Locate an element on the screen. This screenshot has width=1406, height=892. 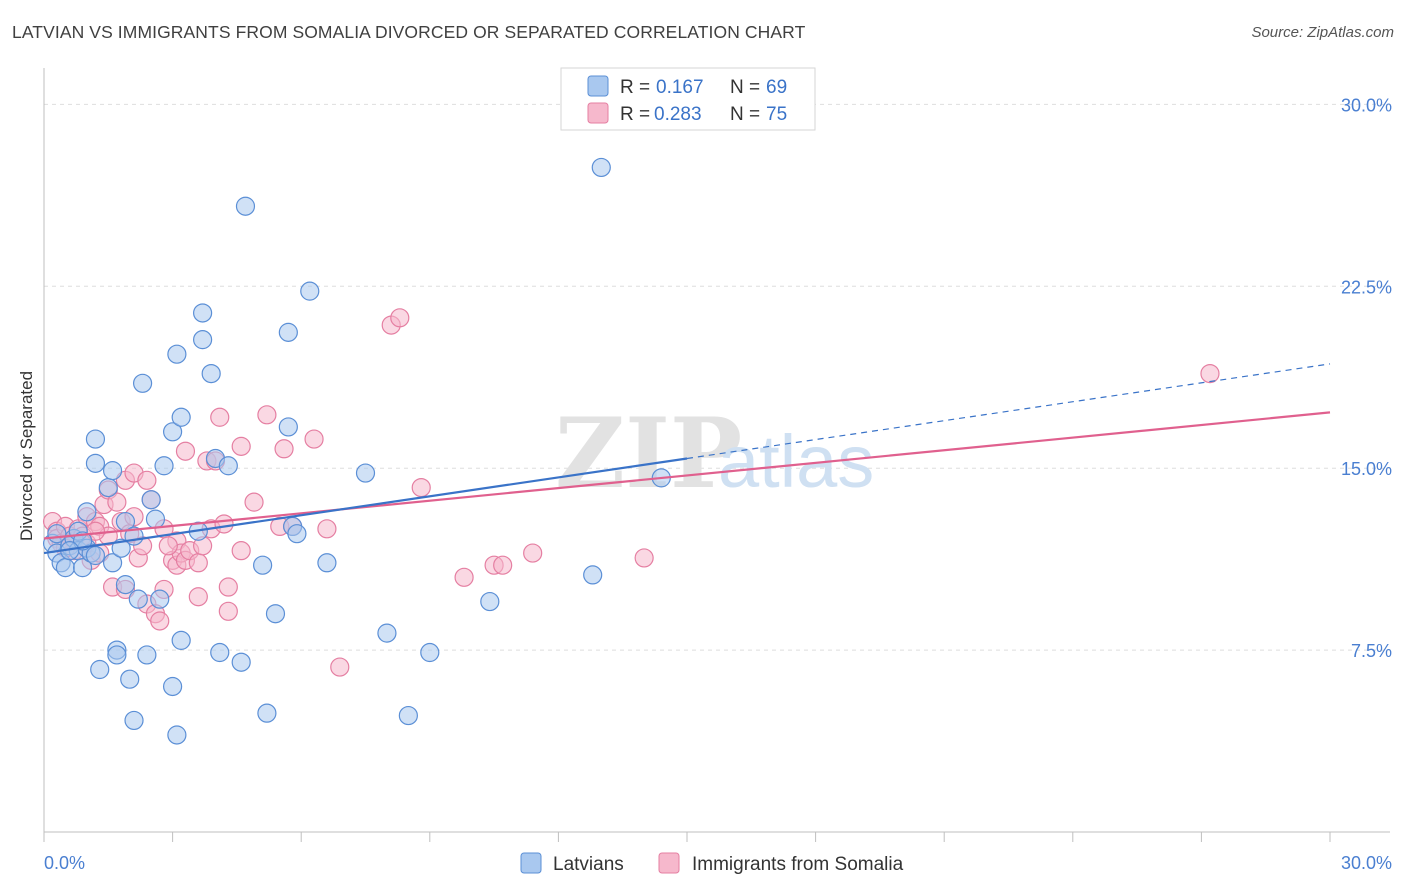
x-ticks is located at coordinates (687, 837).